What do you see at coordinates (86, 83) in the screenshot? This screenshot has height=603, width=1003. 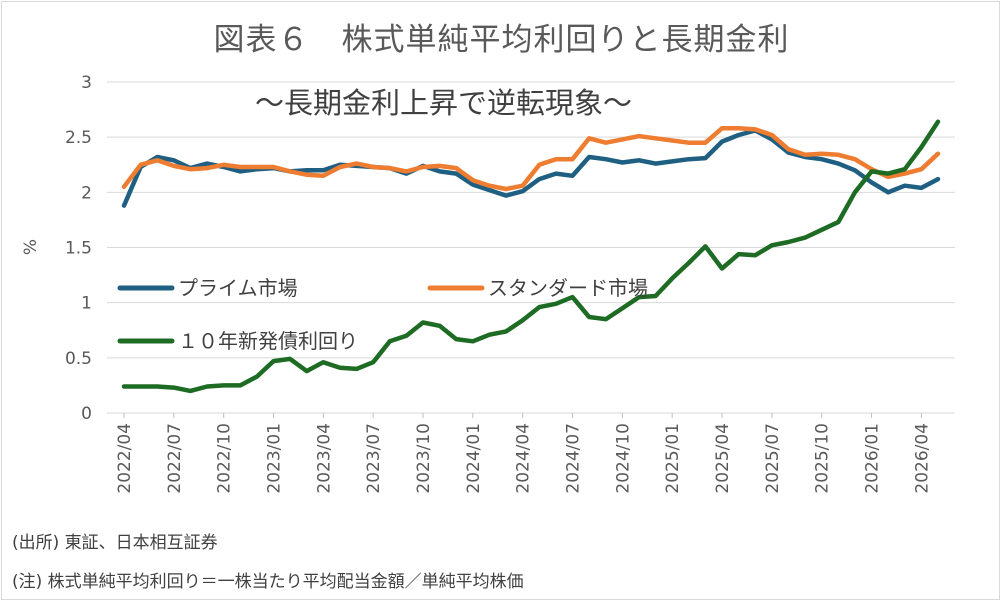 I see `y-tick-label: 3` at bounding box center [86, 83].